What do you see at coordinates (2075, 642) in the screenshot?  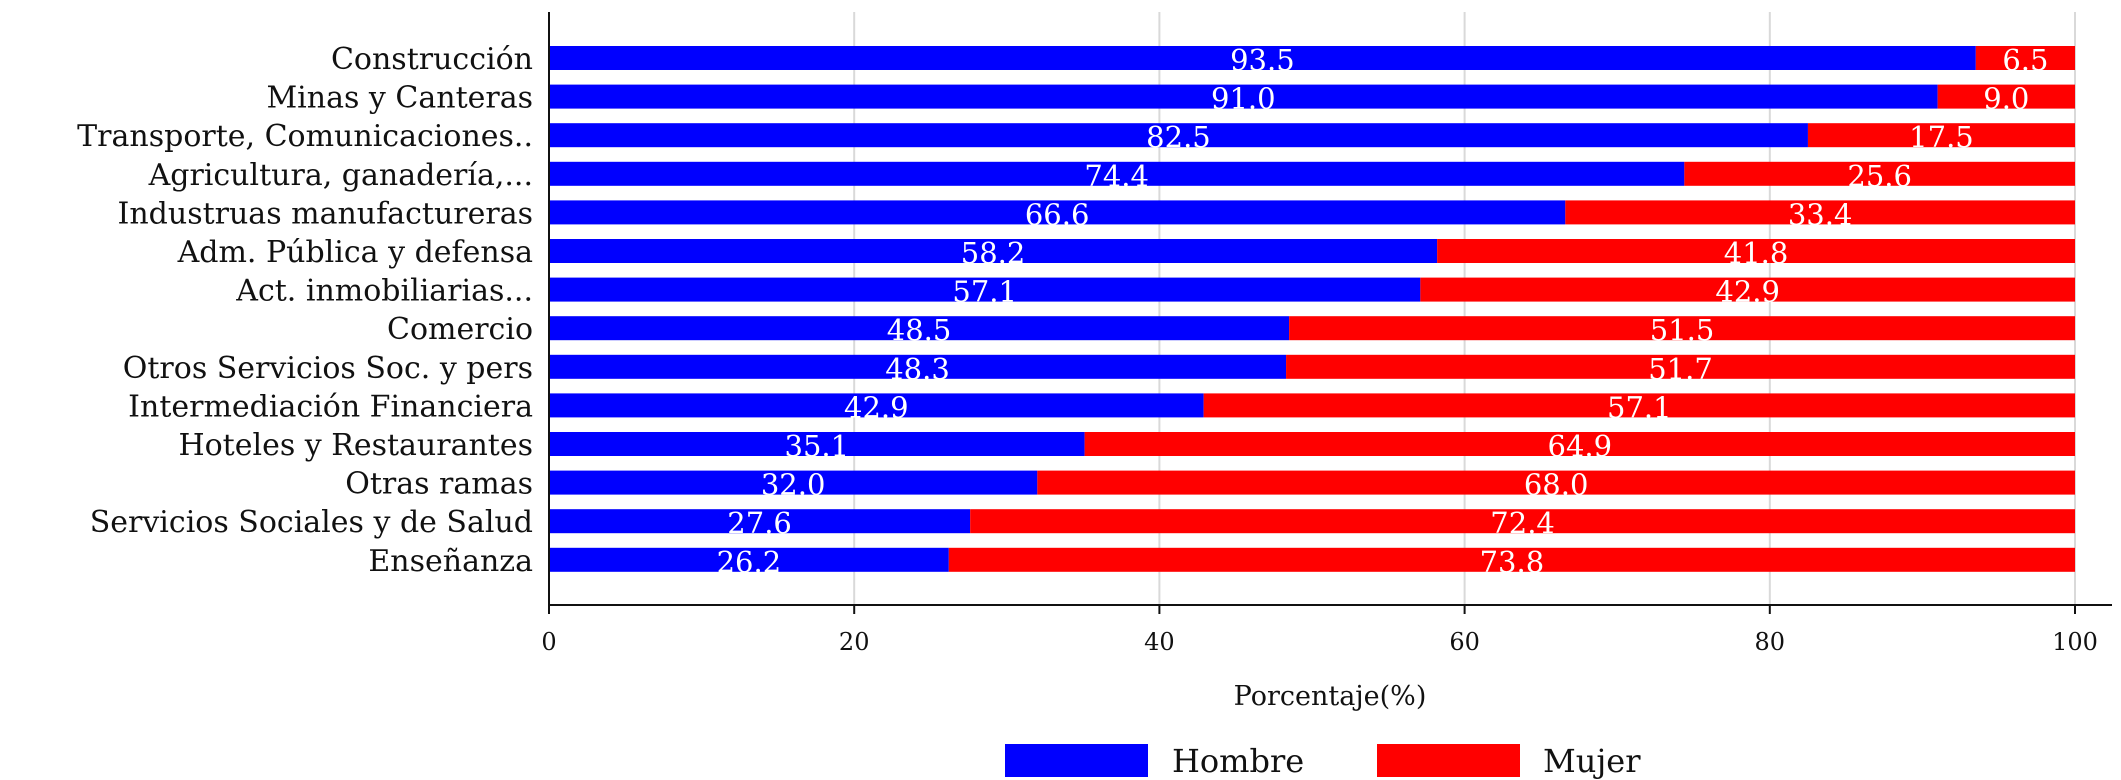 I see `x-tick-label: 100` at bounding box center [2075, 642].